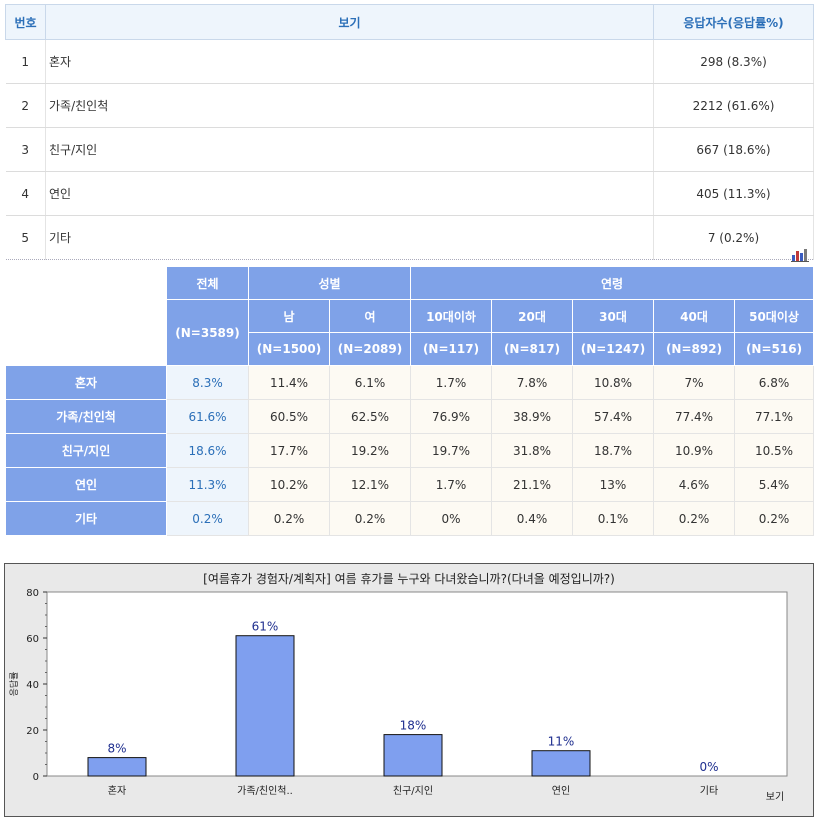 The width and height of the screenshot is (816, 820). What do you see at coordinates (451, 316) in the screenshot?
I see `column-header: 10대이하` at bounding box center [451, 316].